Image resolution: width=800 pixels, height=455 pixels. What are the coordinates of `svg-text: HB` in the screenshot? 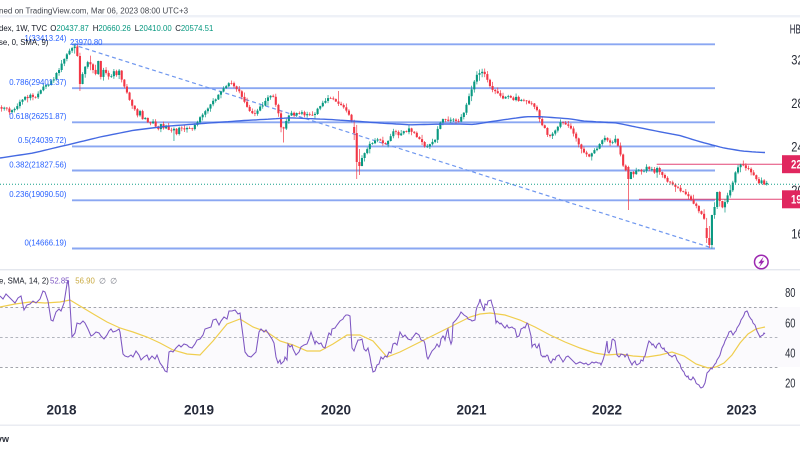 It's located at (795, 29).